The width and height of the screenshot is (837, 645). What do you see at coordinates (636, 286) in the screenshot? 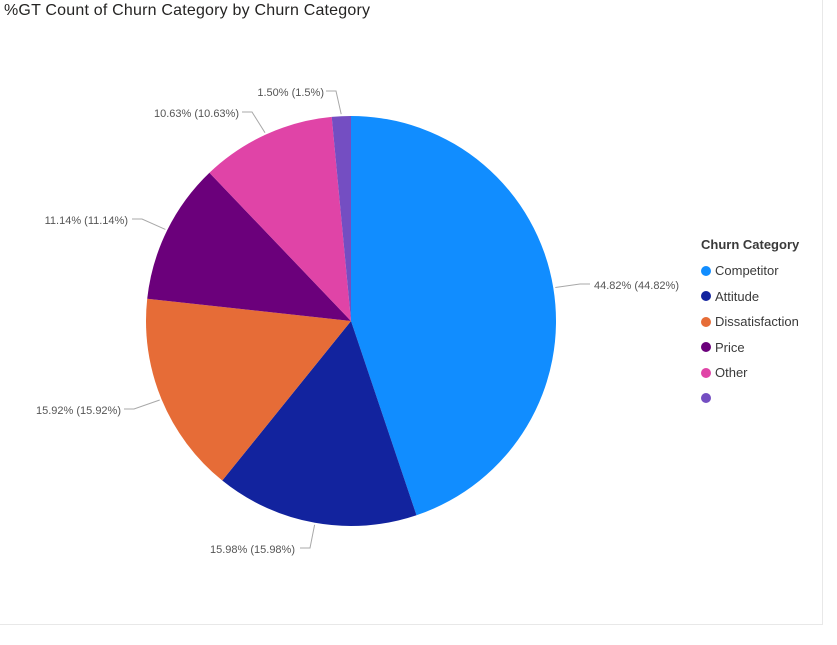
I see `data-label-competitor: 44.82% (44.82%)` at bounding box center [636, 286].